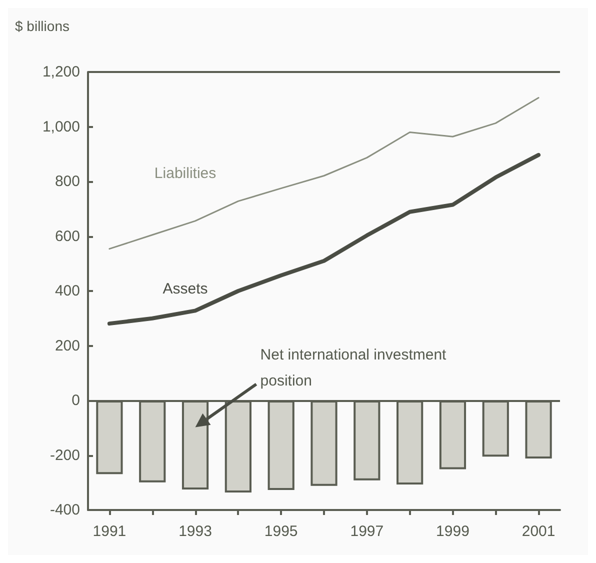 The image size is (596, 563). I want to click on y-tick-label: 1,200, so click(61, 72).